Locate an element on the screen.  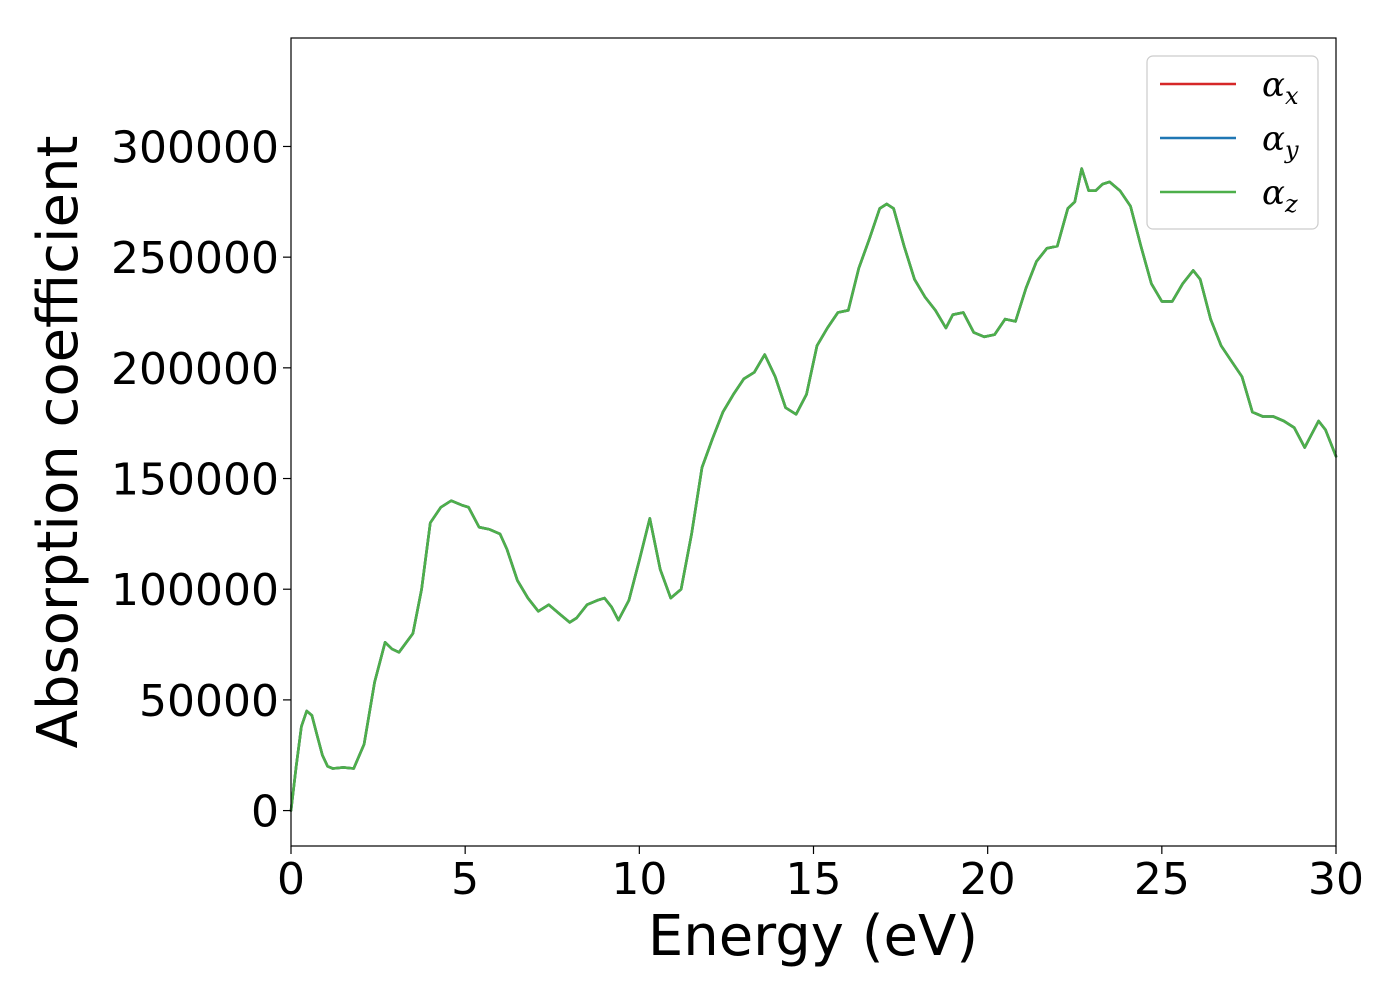
legend-subscript-x: x is located at coordinates (1292, 96).